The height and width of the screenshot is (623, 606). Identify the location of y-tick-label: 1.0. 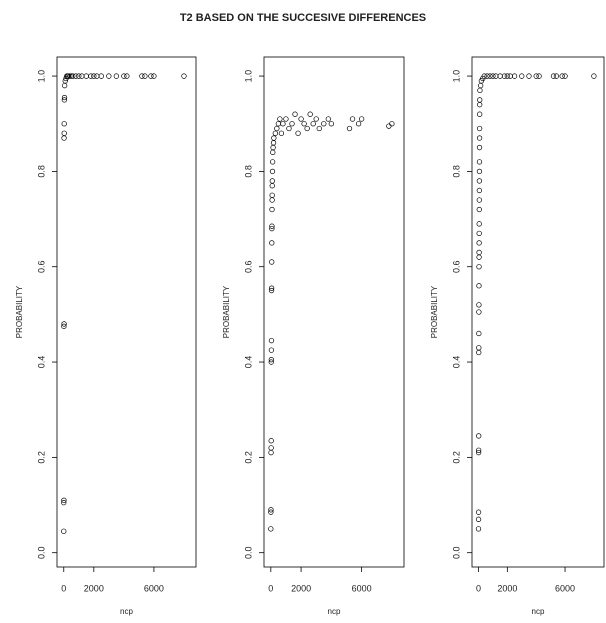
(456, 76).